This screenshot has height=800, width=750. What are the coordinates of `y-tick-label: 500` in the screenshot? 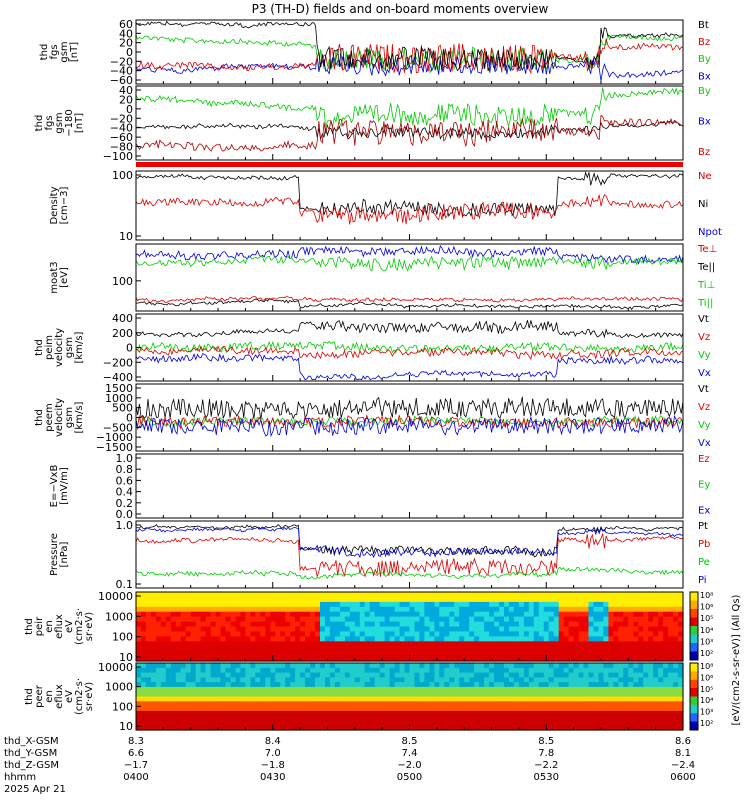 It's located at (122, 408).